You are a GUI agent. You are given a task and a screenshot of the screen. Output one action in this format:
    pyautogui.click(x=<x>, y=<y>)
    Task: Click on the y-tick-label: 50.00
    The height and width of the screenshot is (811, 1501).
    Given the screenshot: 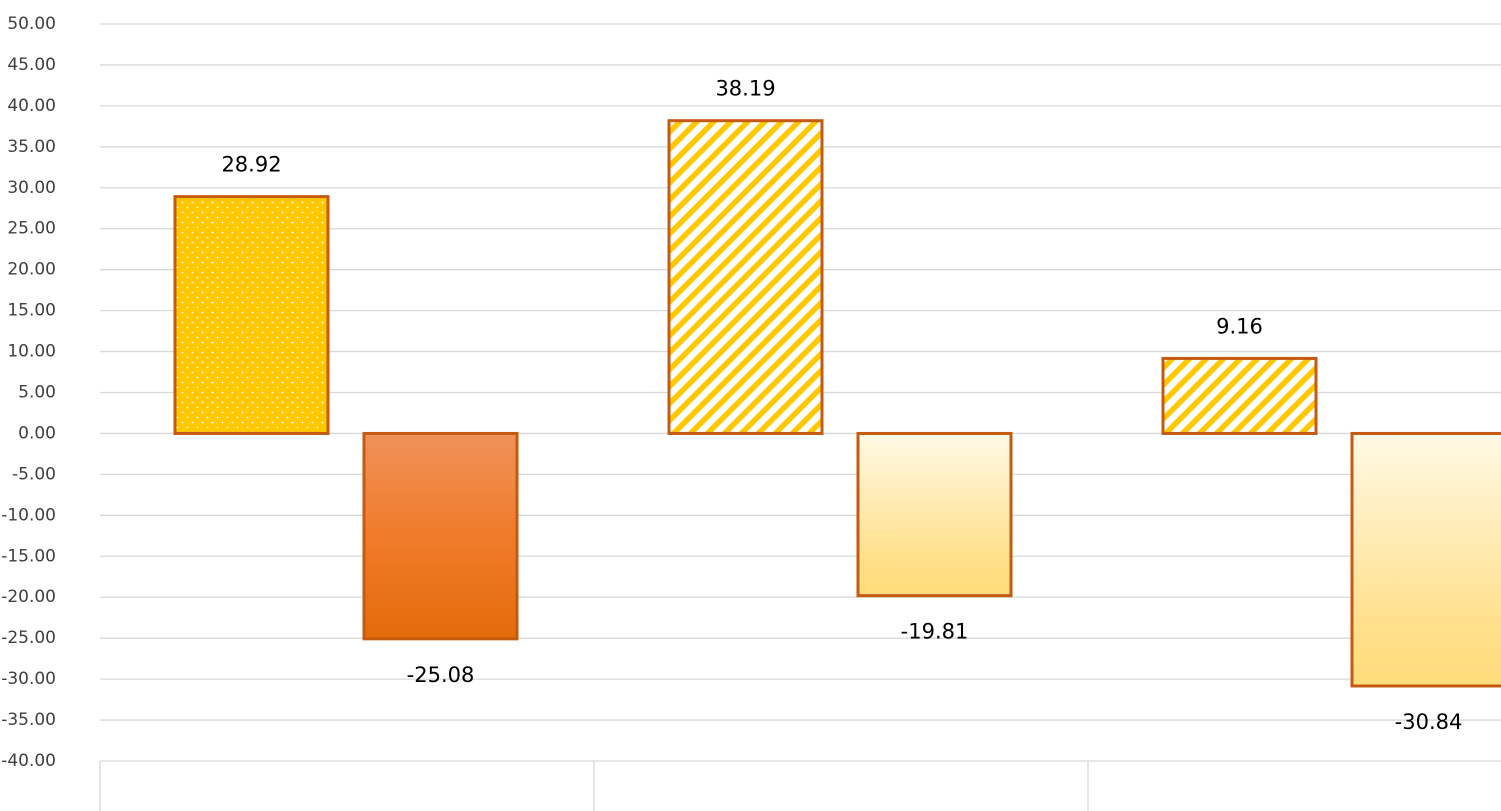 What is the action you would take?
    pyautogui.click(x=31, y=24)
    